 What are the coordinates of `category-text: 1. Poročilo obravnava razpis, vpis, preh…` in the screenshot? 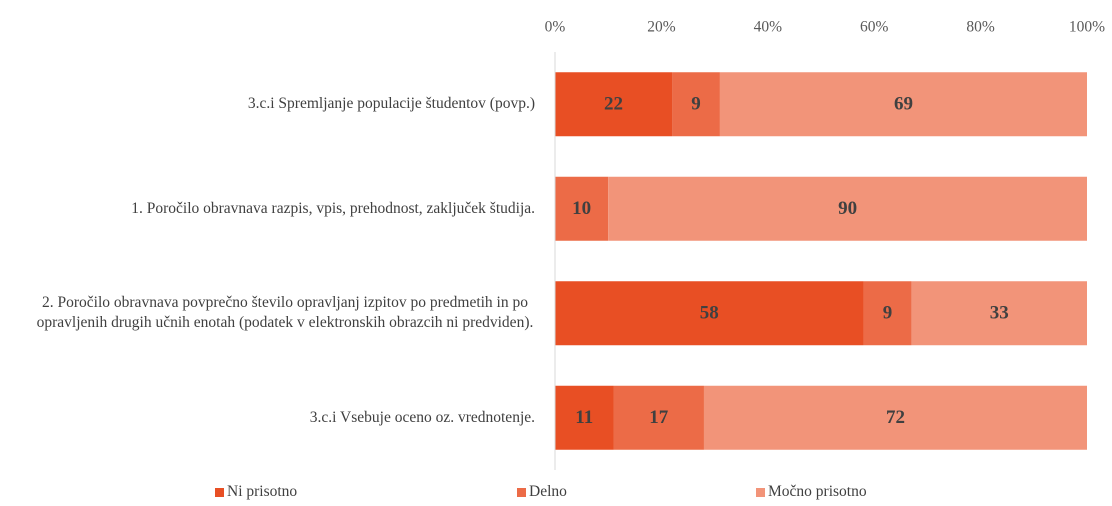 It's located at (333, 208).